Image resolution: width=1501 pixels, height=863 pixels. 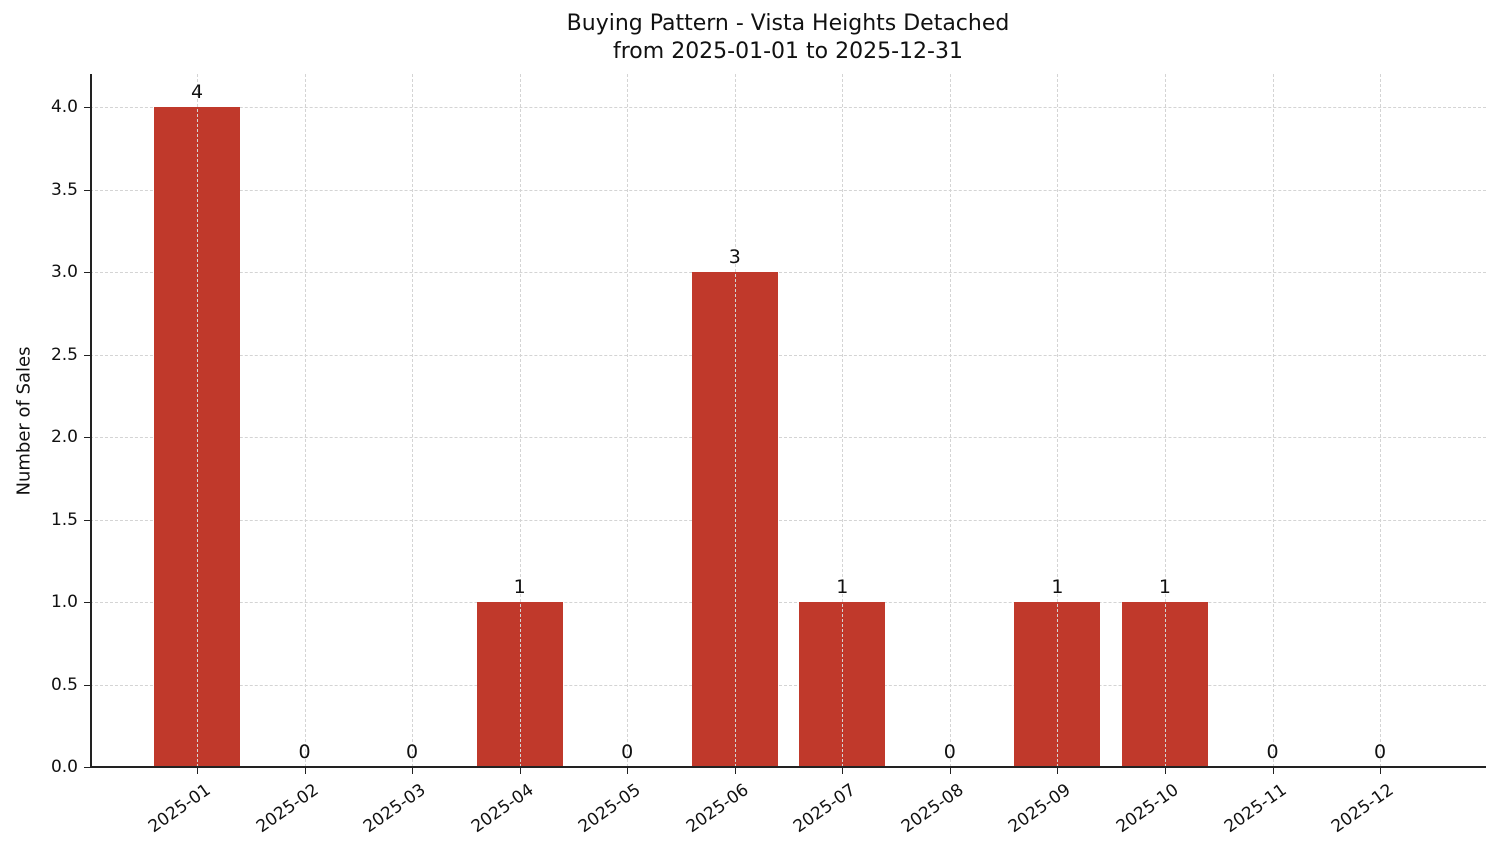 I want to click on x-tick-label: 2025-05, so click(x=610, y=809).